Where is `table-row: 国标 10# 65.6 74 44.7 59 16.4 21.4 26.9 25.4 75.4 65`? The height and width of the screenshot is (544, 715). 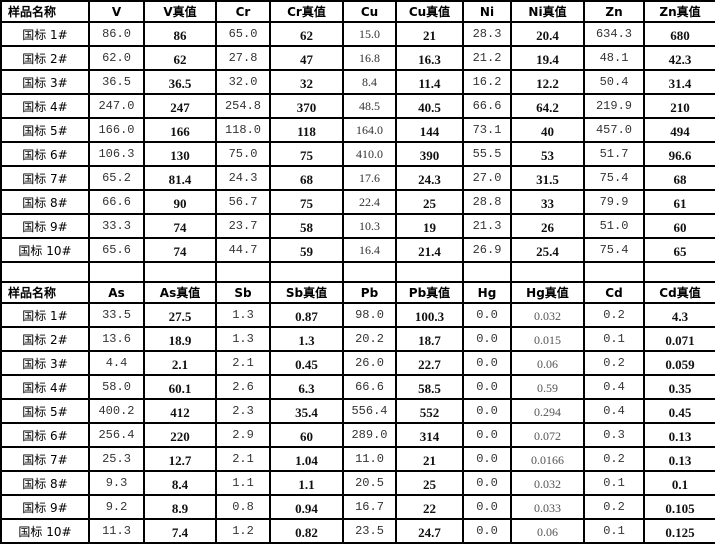 table-row: 国标 10# 65.6 74 44.7 59 16.4 21.4 26.9 25.4 75.4 65 is located at coordinates (357, 250).